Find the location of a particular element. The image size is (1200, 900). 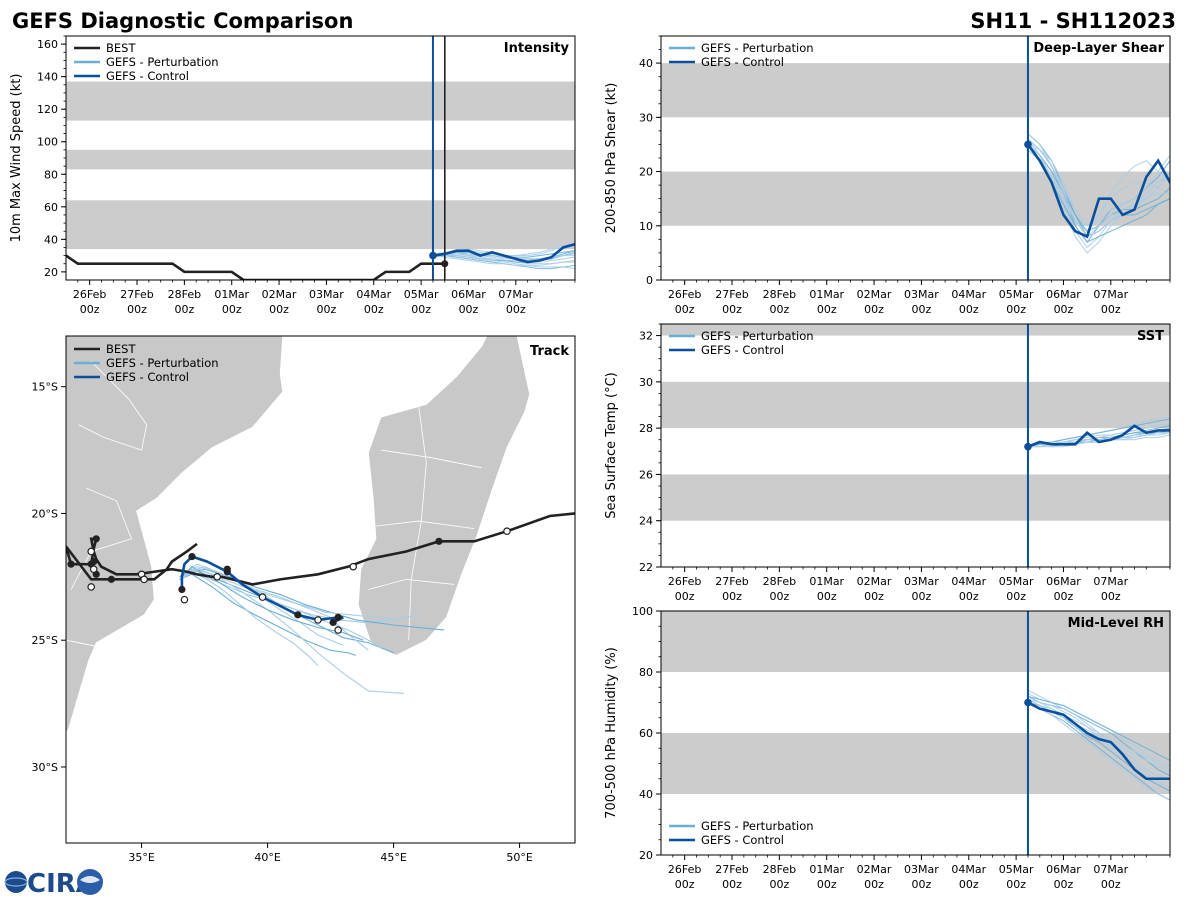

sst-threshold-band is located at coordinates (915, 330).